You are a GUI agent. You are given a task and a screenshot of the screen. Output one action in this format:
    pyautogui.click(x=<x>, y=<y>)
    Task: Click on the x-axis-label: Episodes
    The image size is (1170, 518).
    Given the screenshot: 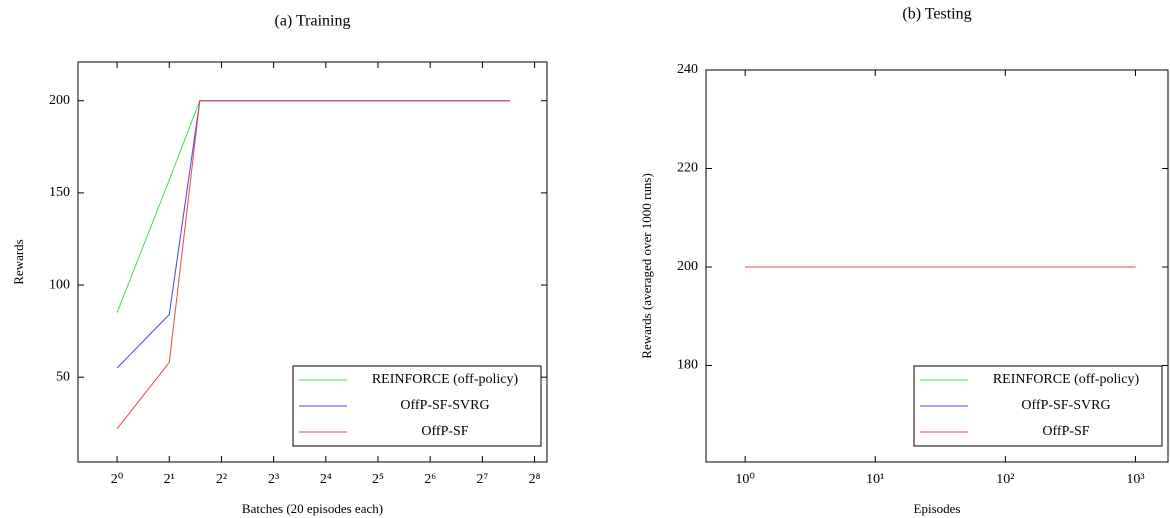 What is the action you would take?
    pyautogui.click(x=937, y=508)
    